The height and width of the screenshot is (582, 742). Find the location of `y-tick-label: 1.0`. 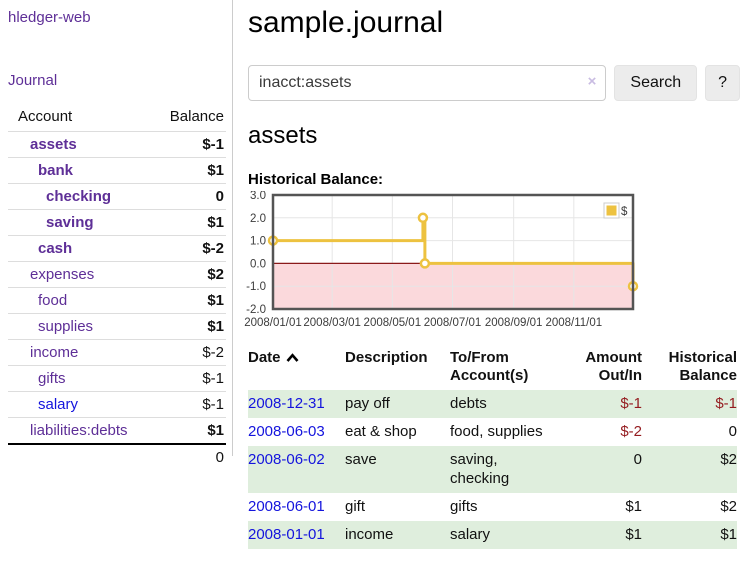

y-tick-label: 1.0 is located at coordinates (258, 242).